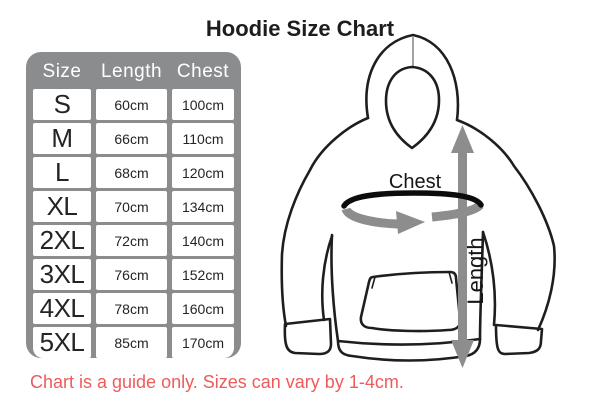 The width and height of the screenshot is (600, 411). Describe the element at coordinates (62, 71) in the screenshot. I see `column-header-size: Size` at that location.